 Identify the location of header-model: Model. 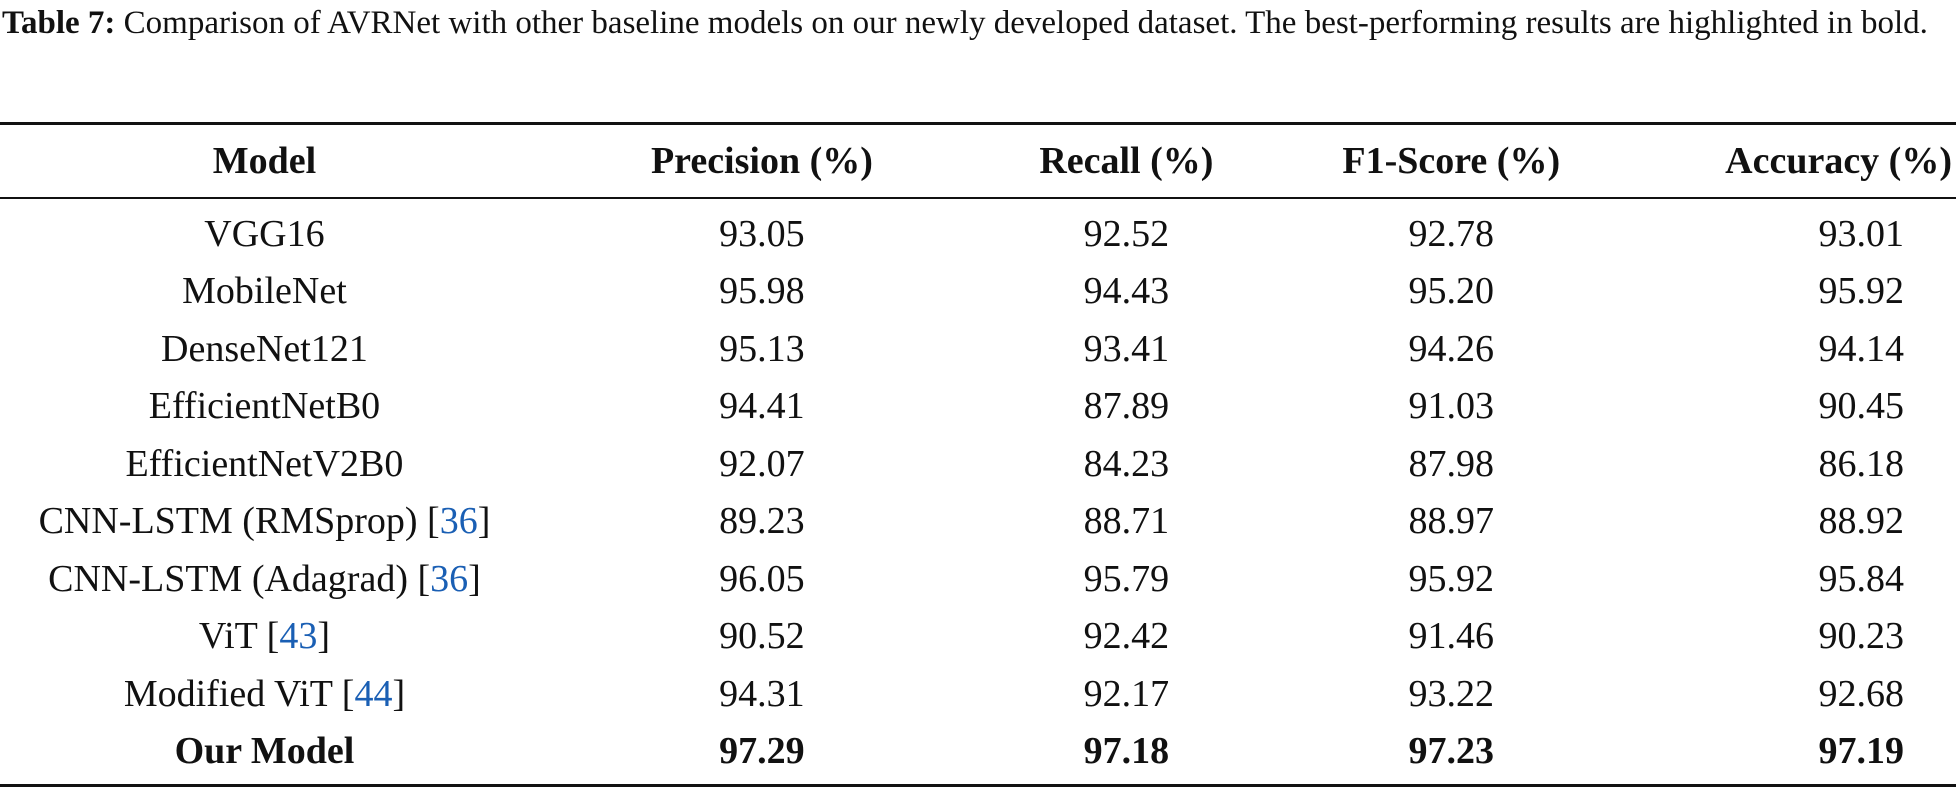
(264, 161).